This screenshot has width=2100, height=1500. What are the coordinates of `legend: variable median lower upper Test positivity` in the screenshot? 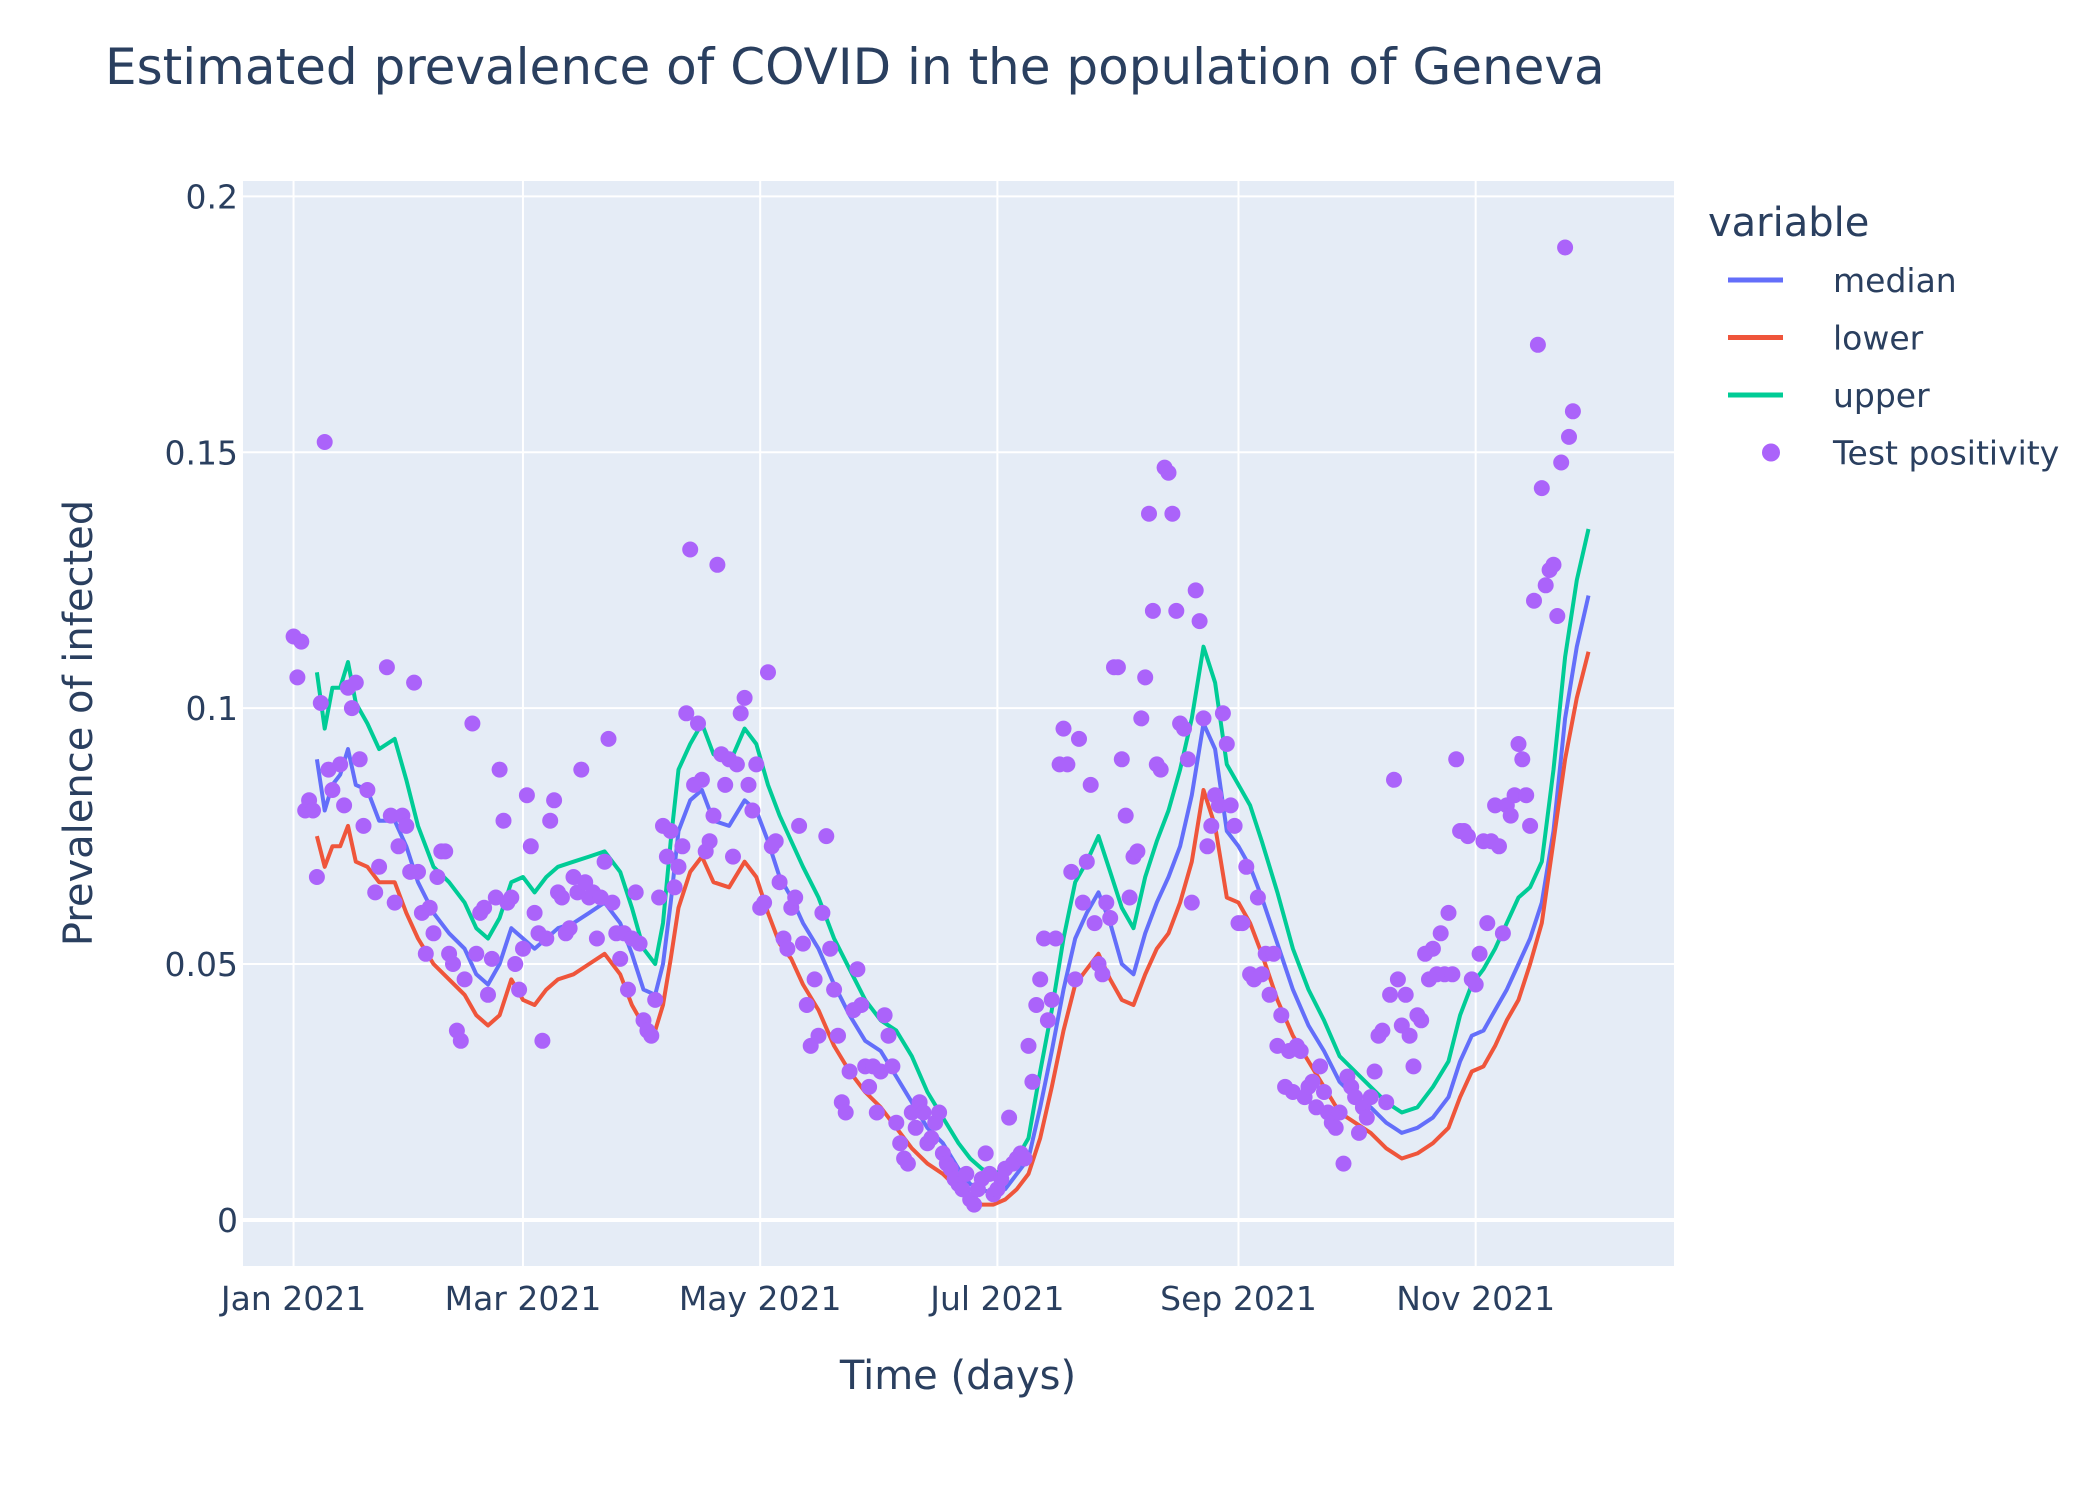 It's located at (1883, 336).